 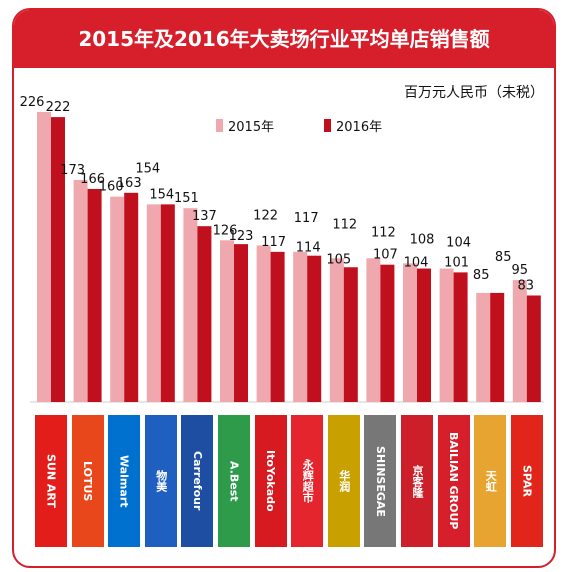 I want to click on walmart-spark-icon: Walmart, so click(x=124, y=481).